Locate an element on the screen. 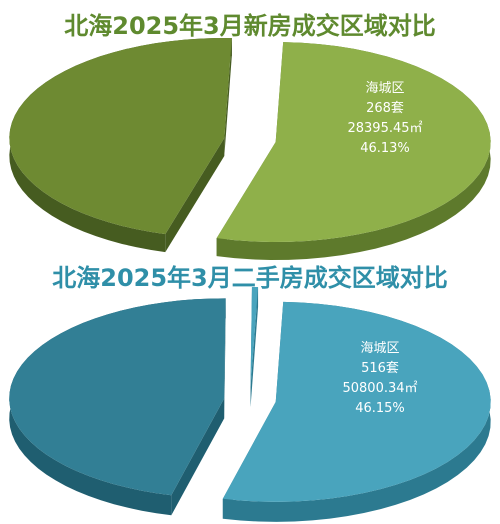 The height and width of the screenshot is (524, 500). slice-top is located at coordinates (254, 337).